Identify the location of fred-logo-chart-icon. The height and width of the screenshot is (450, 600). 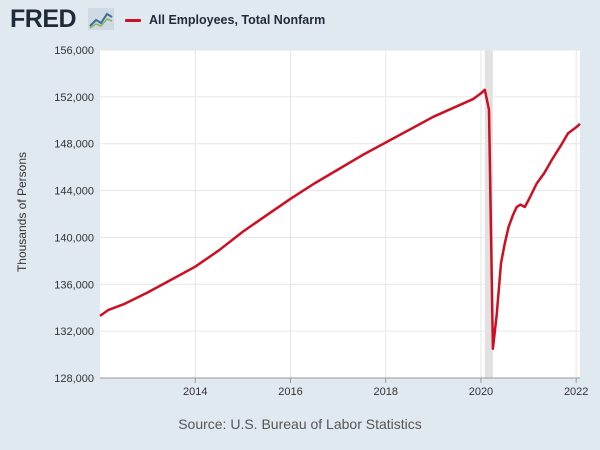
(101, 19).